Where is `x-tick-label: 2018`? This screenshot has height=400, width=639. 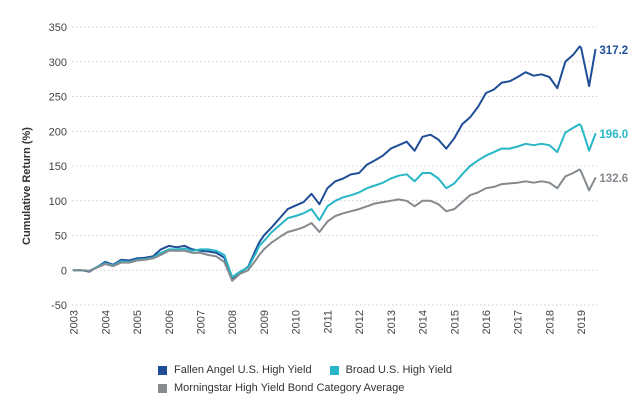 x-tick-label: 2018 is located at coordinates (550, 322).